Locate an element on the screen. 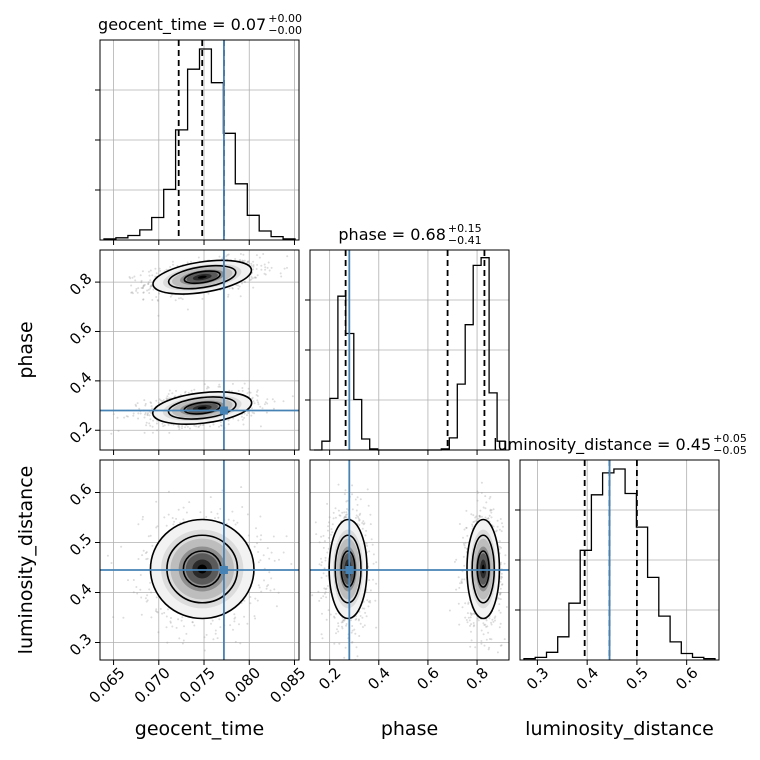  truth-marker is located at coordinates (349, 570).